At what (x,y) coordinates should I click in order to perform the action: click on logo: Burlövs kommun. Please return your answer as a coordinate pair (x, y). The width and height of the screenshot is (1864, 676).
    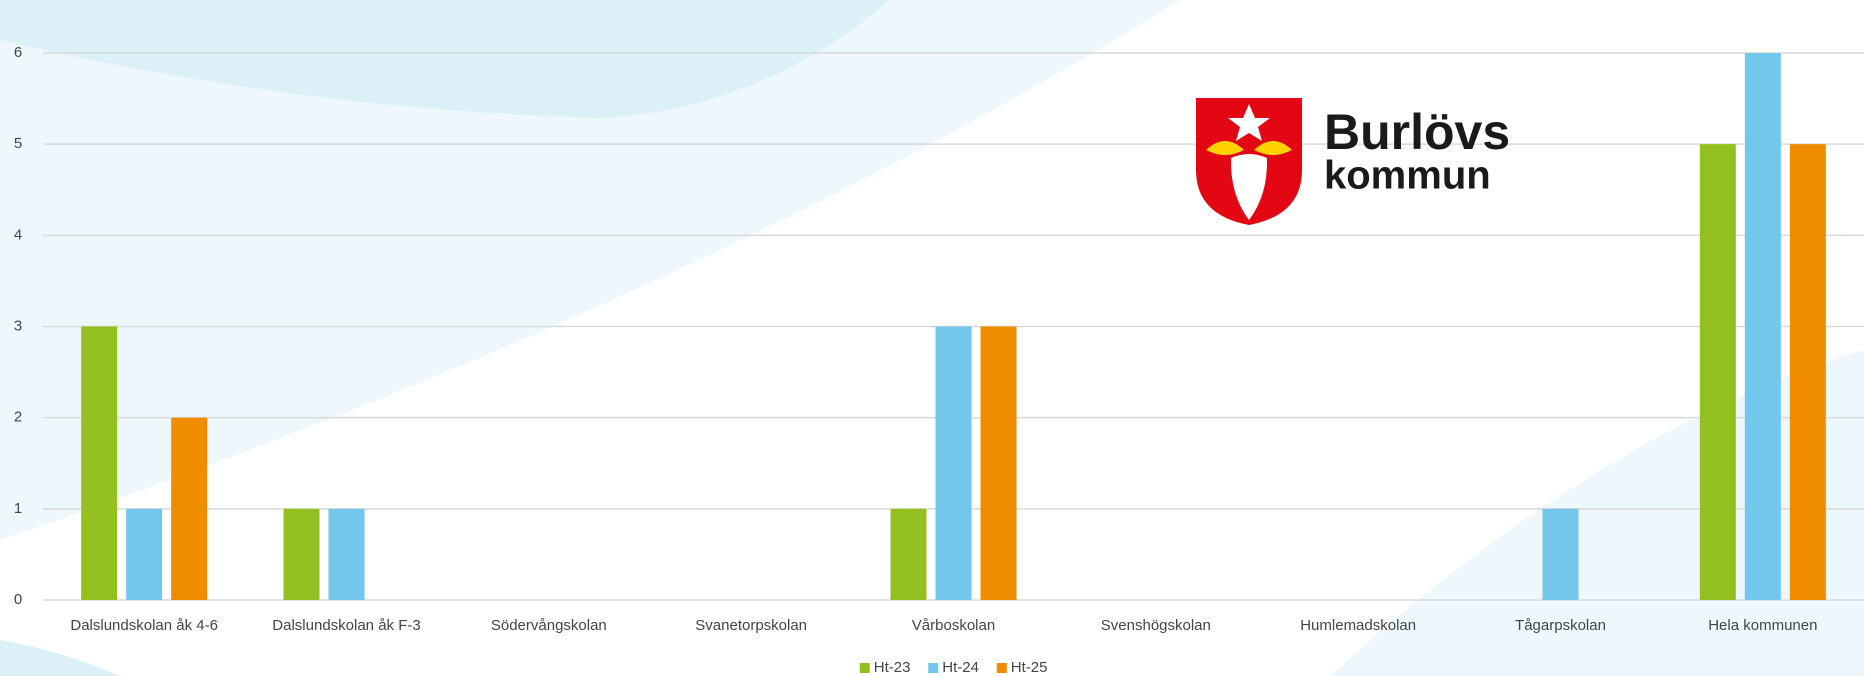
    Looking at the image, I should click on (1353, 161).